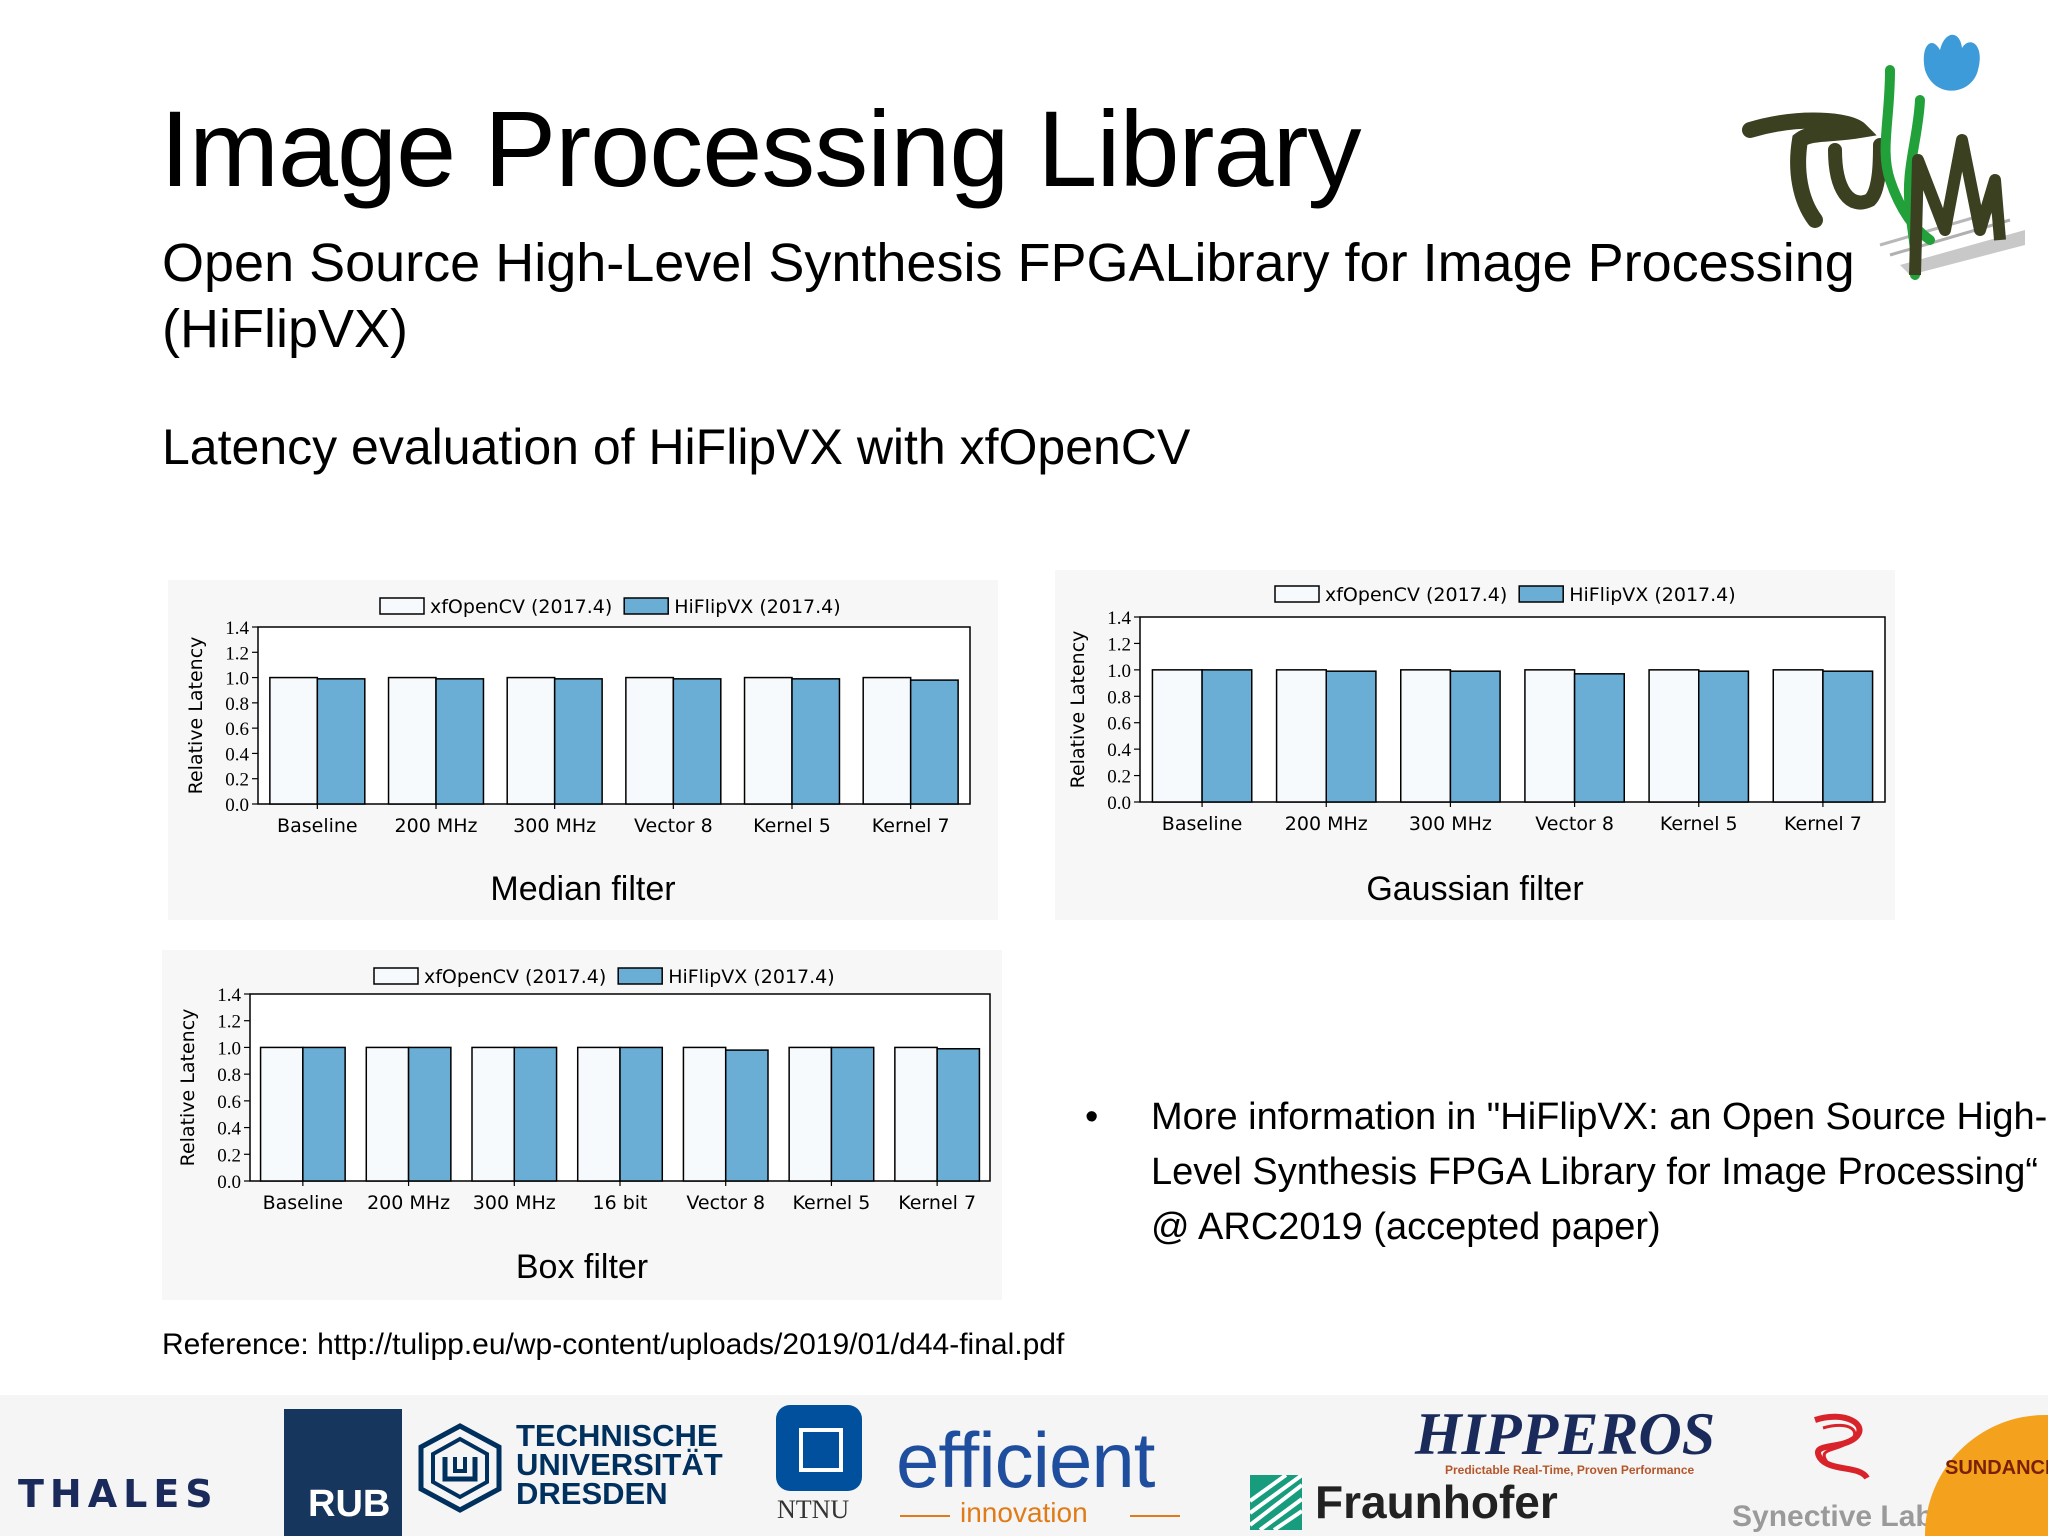 The height and width of the screenshot is (1536, 2048). Describe the element at coordinates (1883, 157) in the screenshot. I see `tulipp-logo-graphic` at that location.